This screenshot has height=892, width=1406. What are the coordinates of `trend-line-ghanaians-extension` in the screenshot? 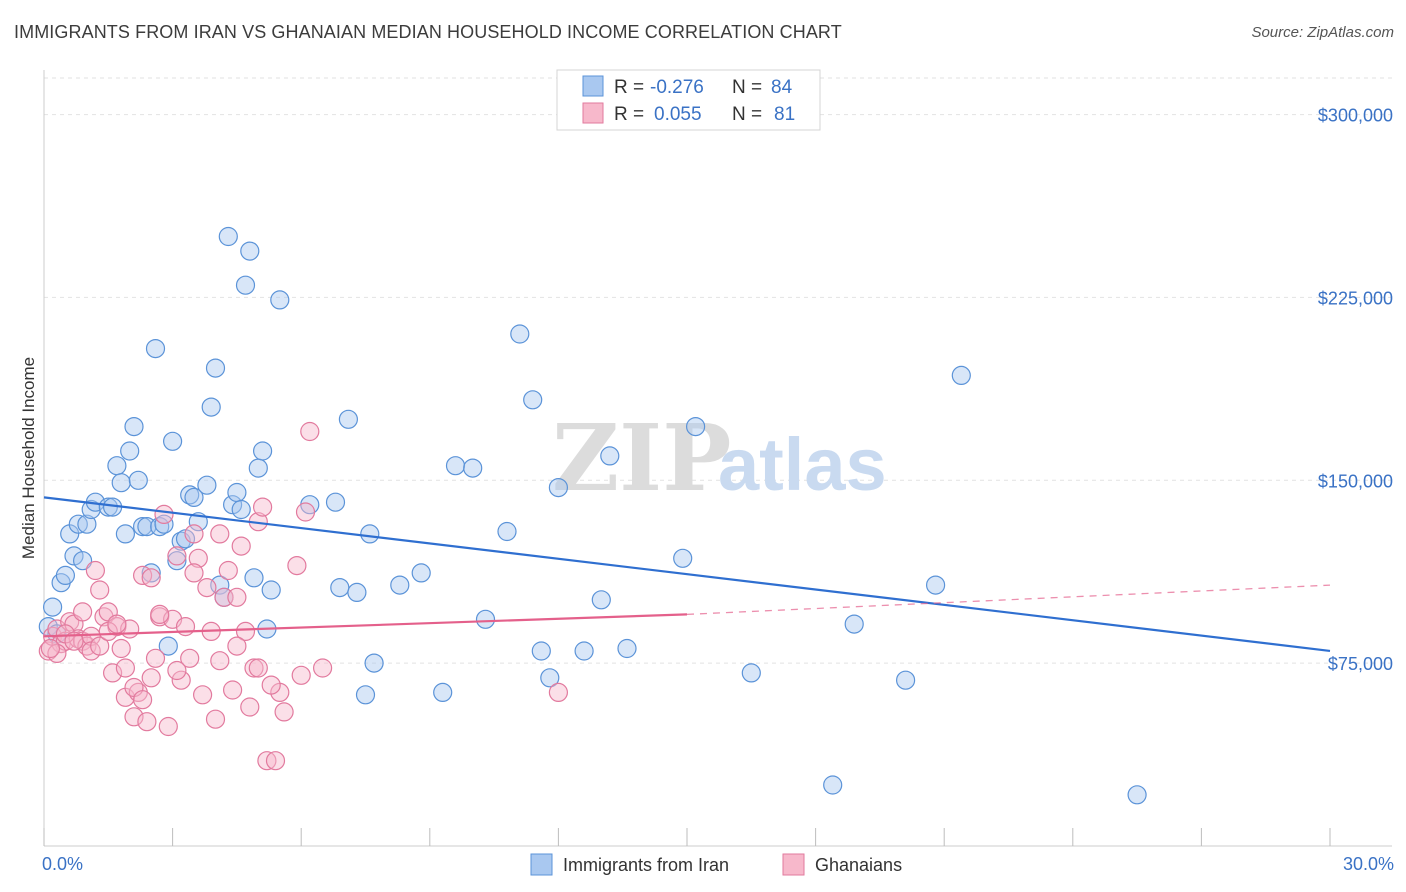 It's located at (1008, 600).